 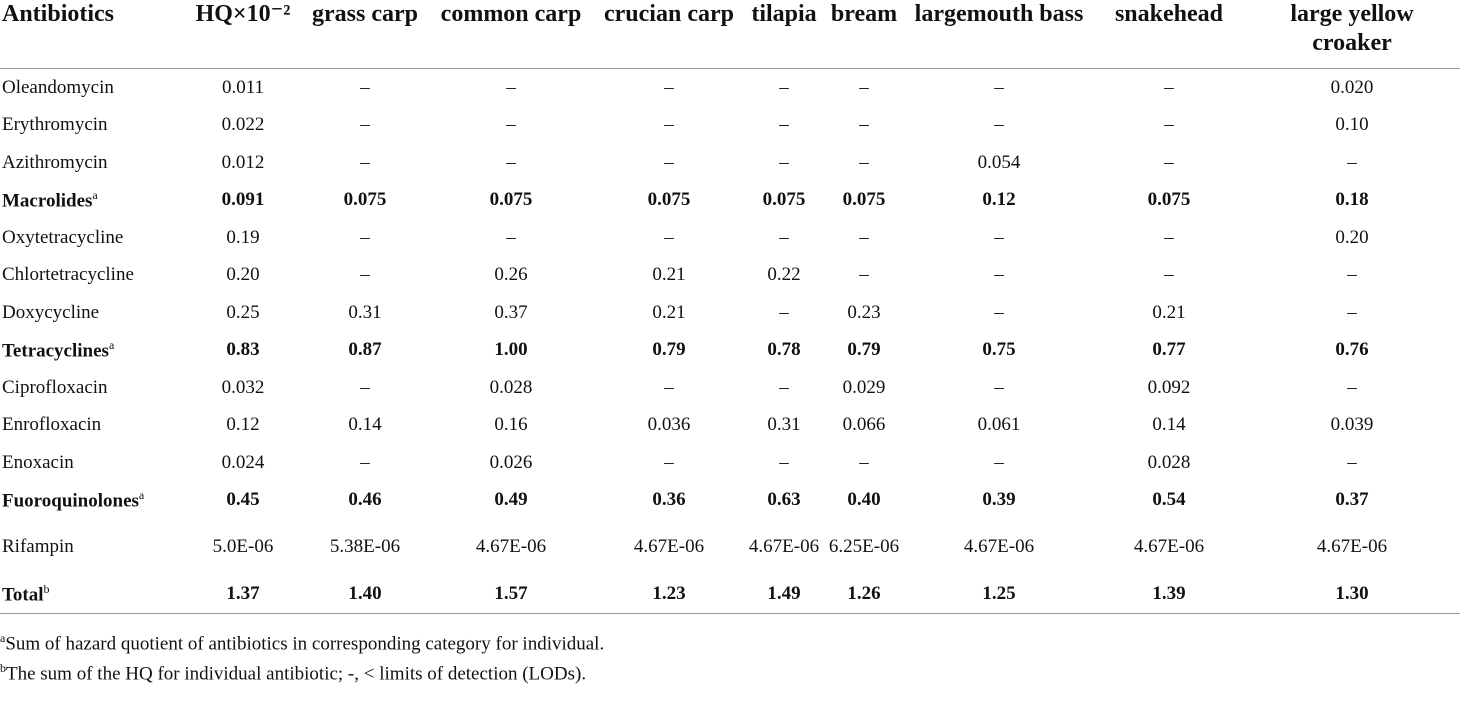 I want to click on value-cell: 0.23, so click(x=864, y=312).